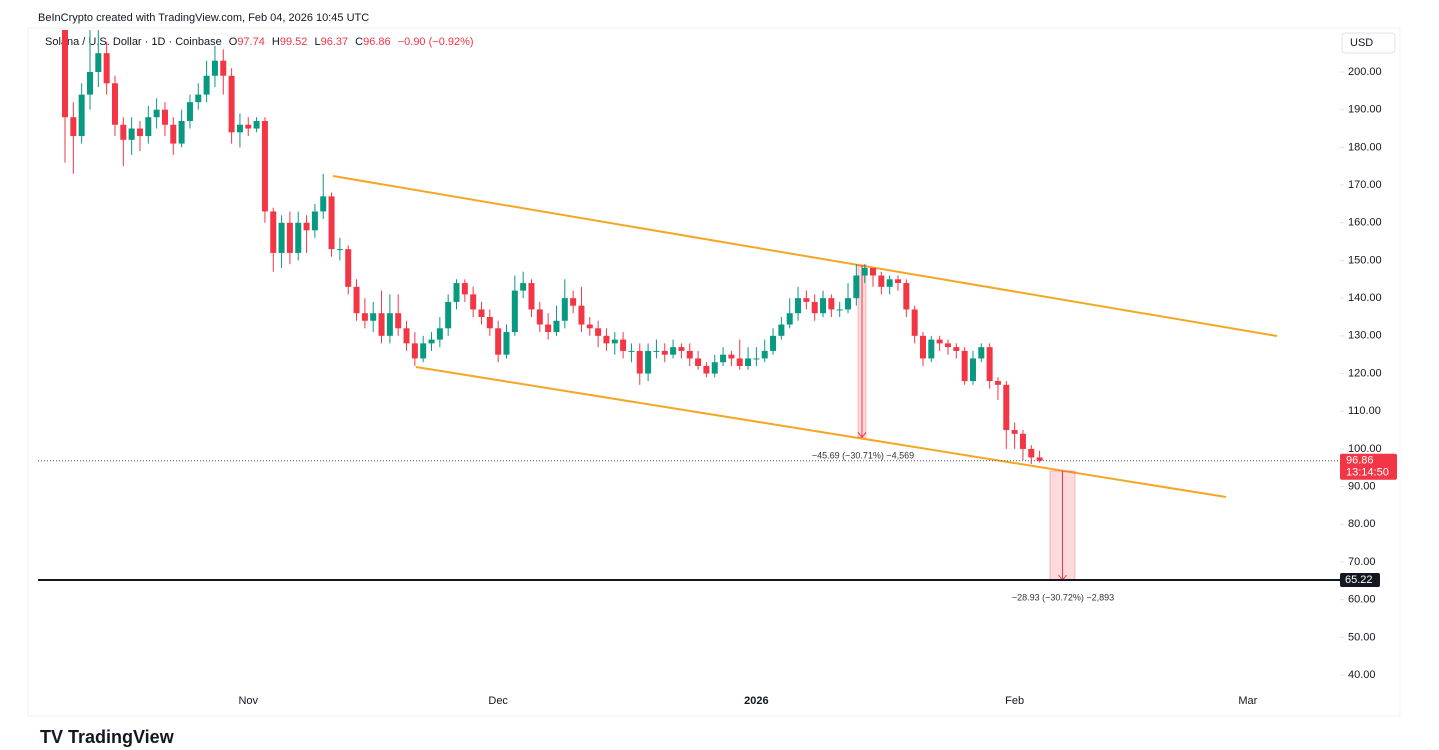 The height and width of the screenshot is (750, 1439). I want to click on y-tick-label: 80.00, so click(1362, 524).